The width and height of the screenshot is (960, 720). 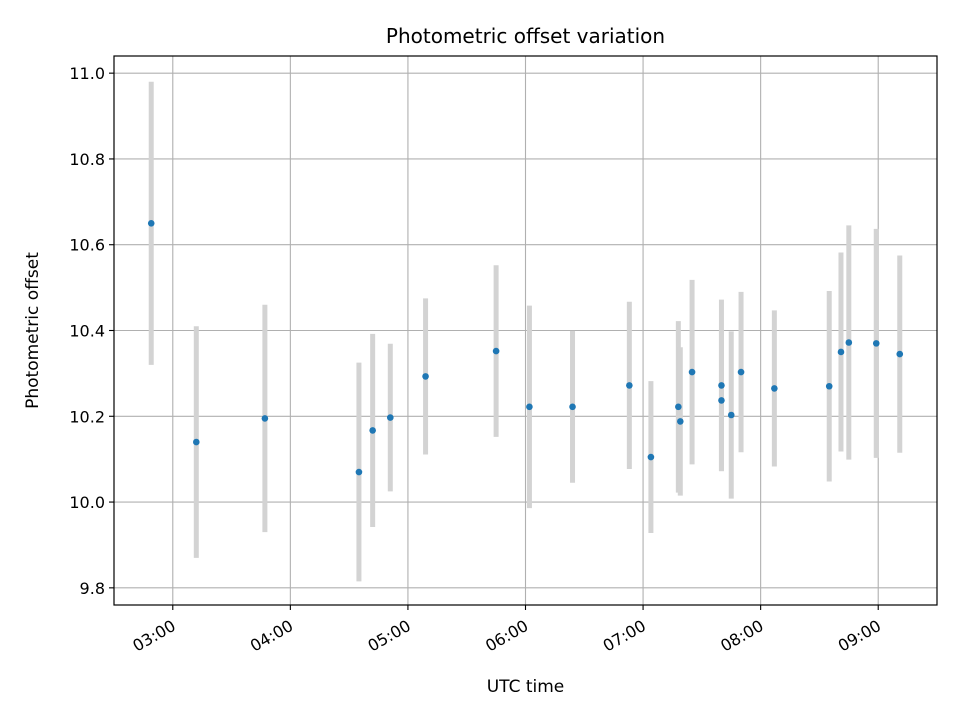 What do you see at coordinates (87, 73) in the screenshot?
I see `y-tick-label: 11.0` at bounding box center [87, 73].